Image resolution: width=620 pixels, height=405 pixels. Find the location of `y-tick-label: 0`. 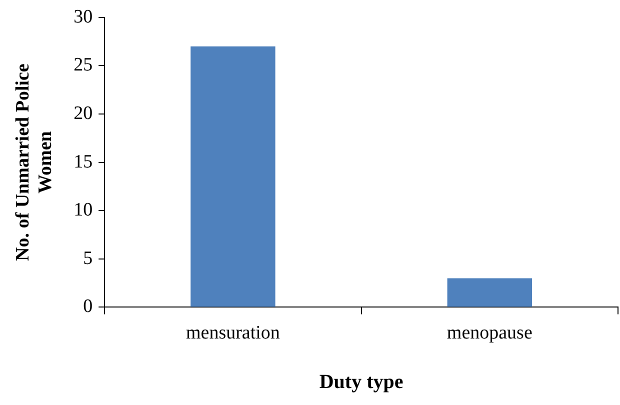

y-tick-label: 0 is located at coordinates (88, 307).